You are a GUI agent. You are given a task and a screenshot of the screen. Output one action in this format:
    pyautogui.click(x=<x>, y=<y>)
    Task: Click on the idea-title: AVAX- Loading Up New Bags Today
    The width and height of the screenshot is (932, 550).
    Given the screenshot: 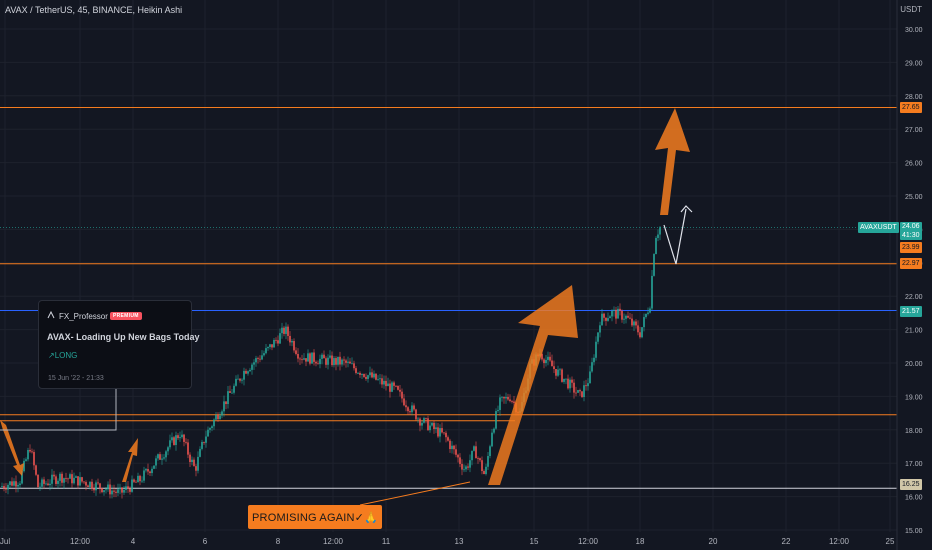 What is the action you would take?
    pyautogui.click(x=123, y=337)
    